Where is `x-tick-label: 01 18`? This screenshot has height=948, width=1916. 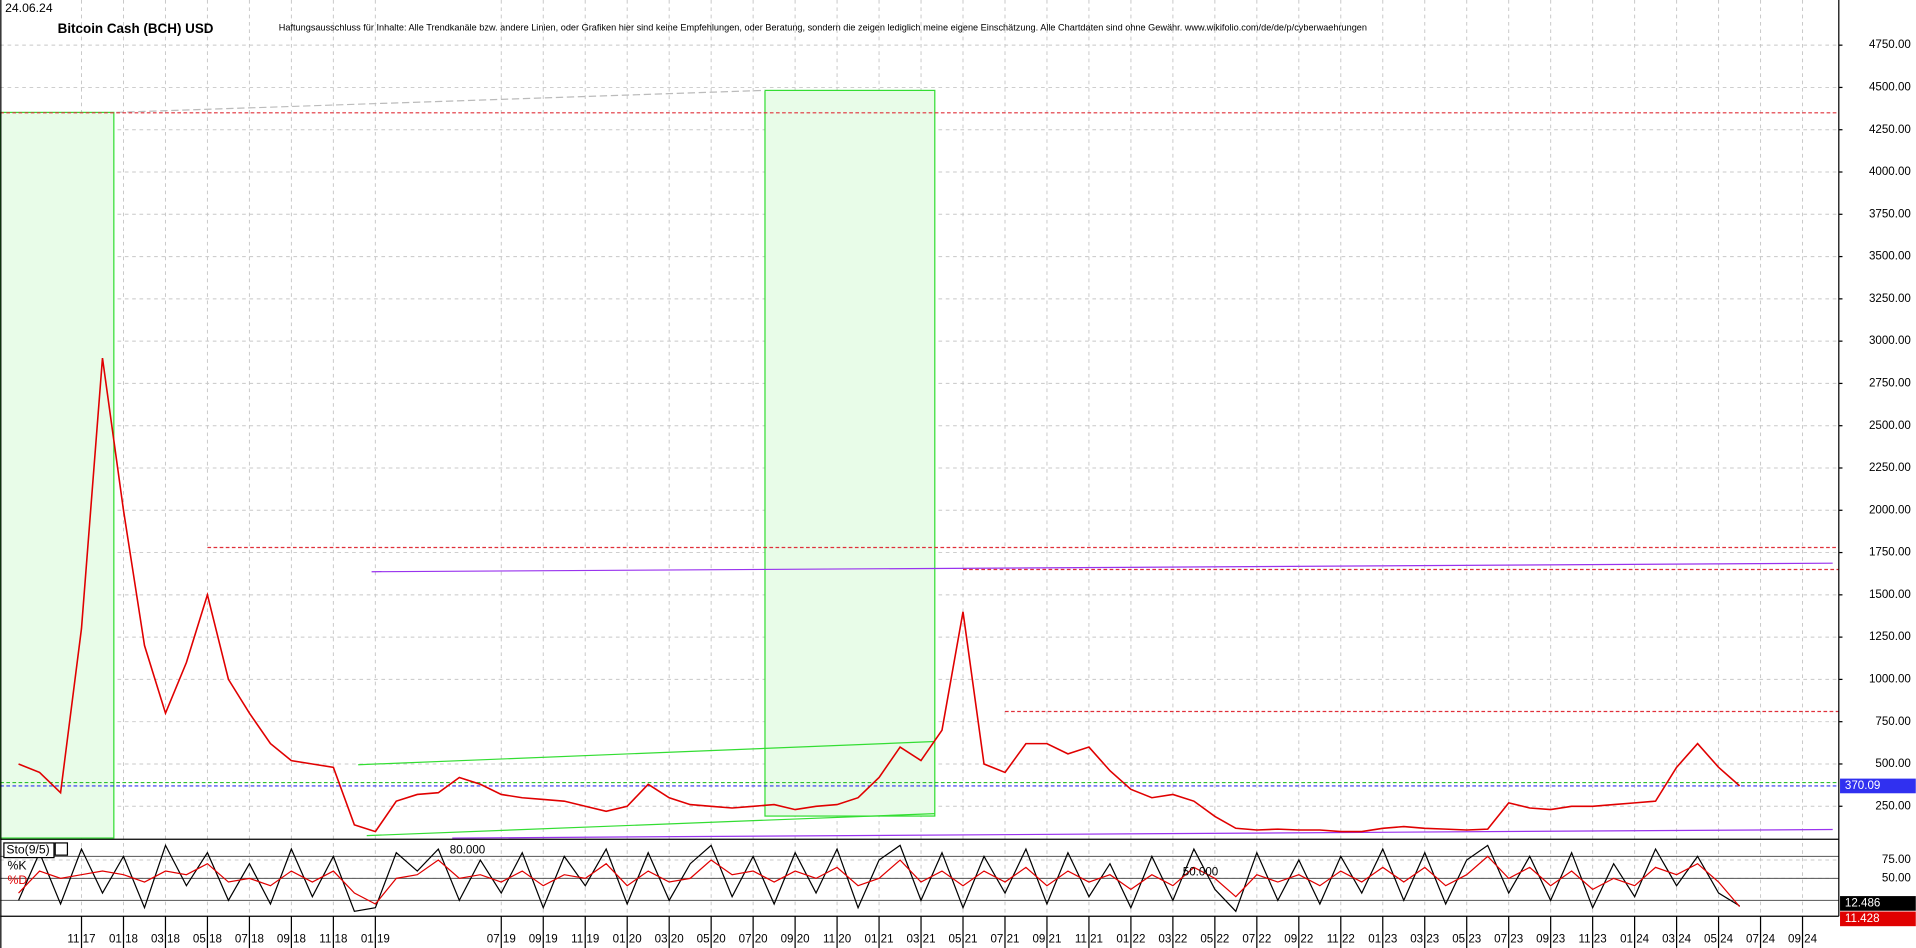 x-tick-label: 01 18 is located at coordinates (123, 939).